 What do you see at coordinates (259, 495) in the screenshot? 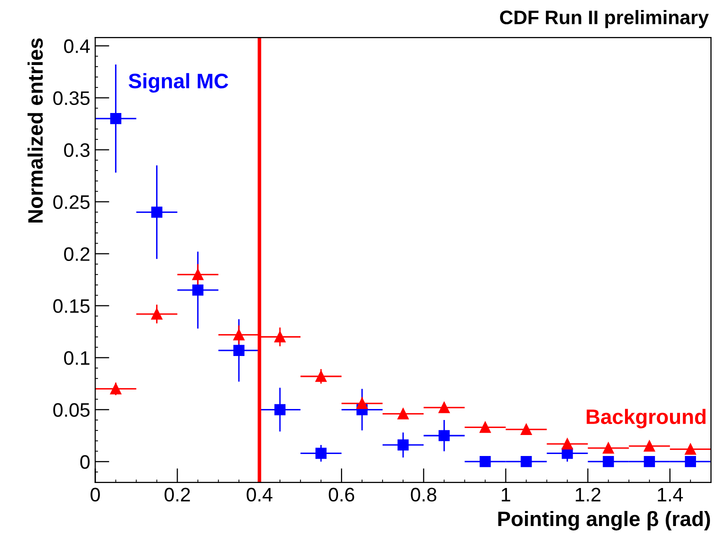
I see `x-tick-label: 0.4` at bounding box center [259, 495].